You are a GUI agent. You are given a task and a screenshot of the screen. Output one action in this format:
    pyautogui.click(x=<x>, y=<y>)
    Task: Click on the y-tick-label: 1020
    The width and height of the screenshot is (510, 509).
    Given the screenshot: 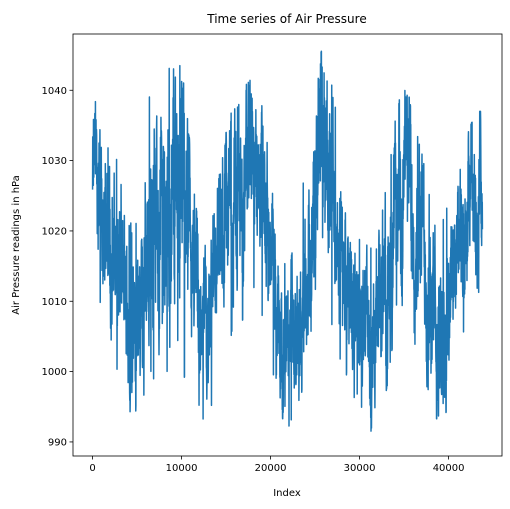 What is the action you would take?
    pyautogui.click(x=54, y=231)
    